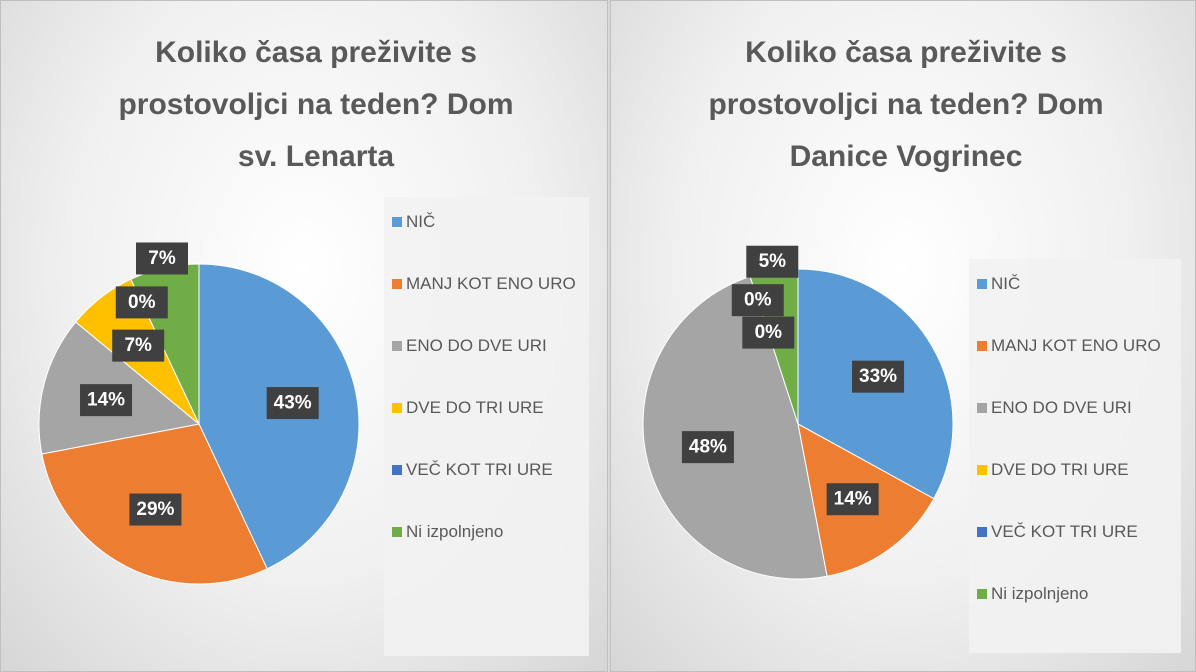 Image resolution: width=1196 pixels, height=672 pixels. What do you see at coordinates (735, 427) in the screenshot?
I see `pie-slice` at bounding box center [735, 427].